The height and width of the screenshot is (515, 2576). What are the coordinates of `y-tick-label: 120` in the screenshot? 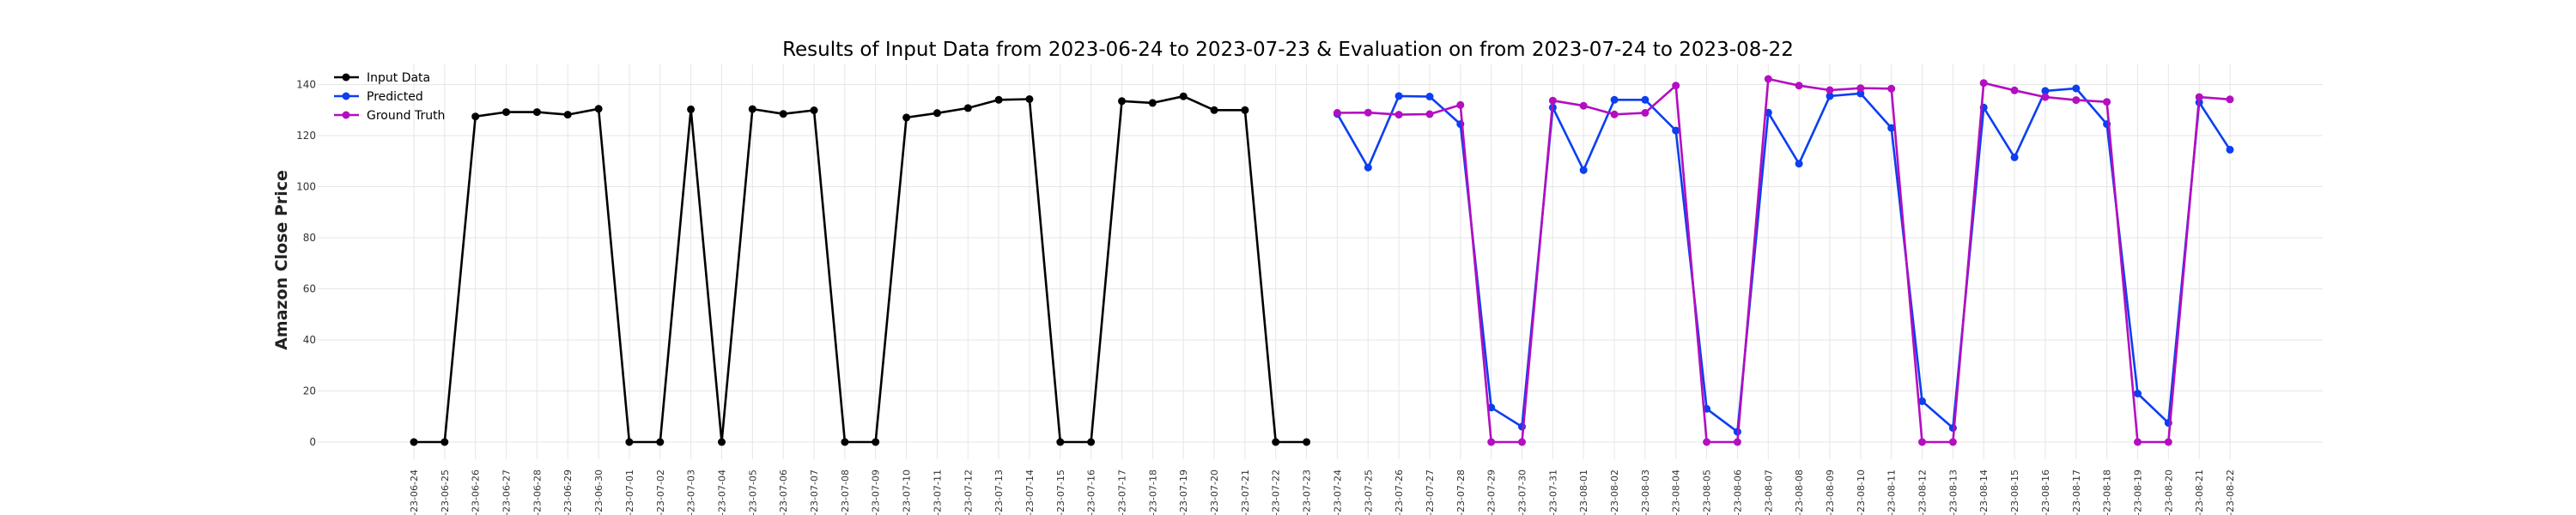 It's located at (306, 136).